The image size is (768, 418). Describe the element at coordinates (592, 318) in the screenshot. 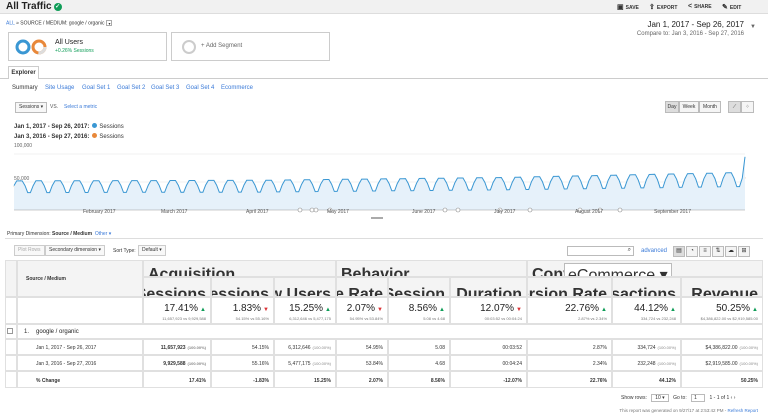

I see `totals-compare: 2.87% vs 2.34%` at that location.